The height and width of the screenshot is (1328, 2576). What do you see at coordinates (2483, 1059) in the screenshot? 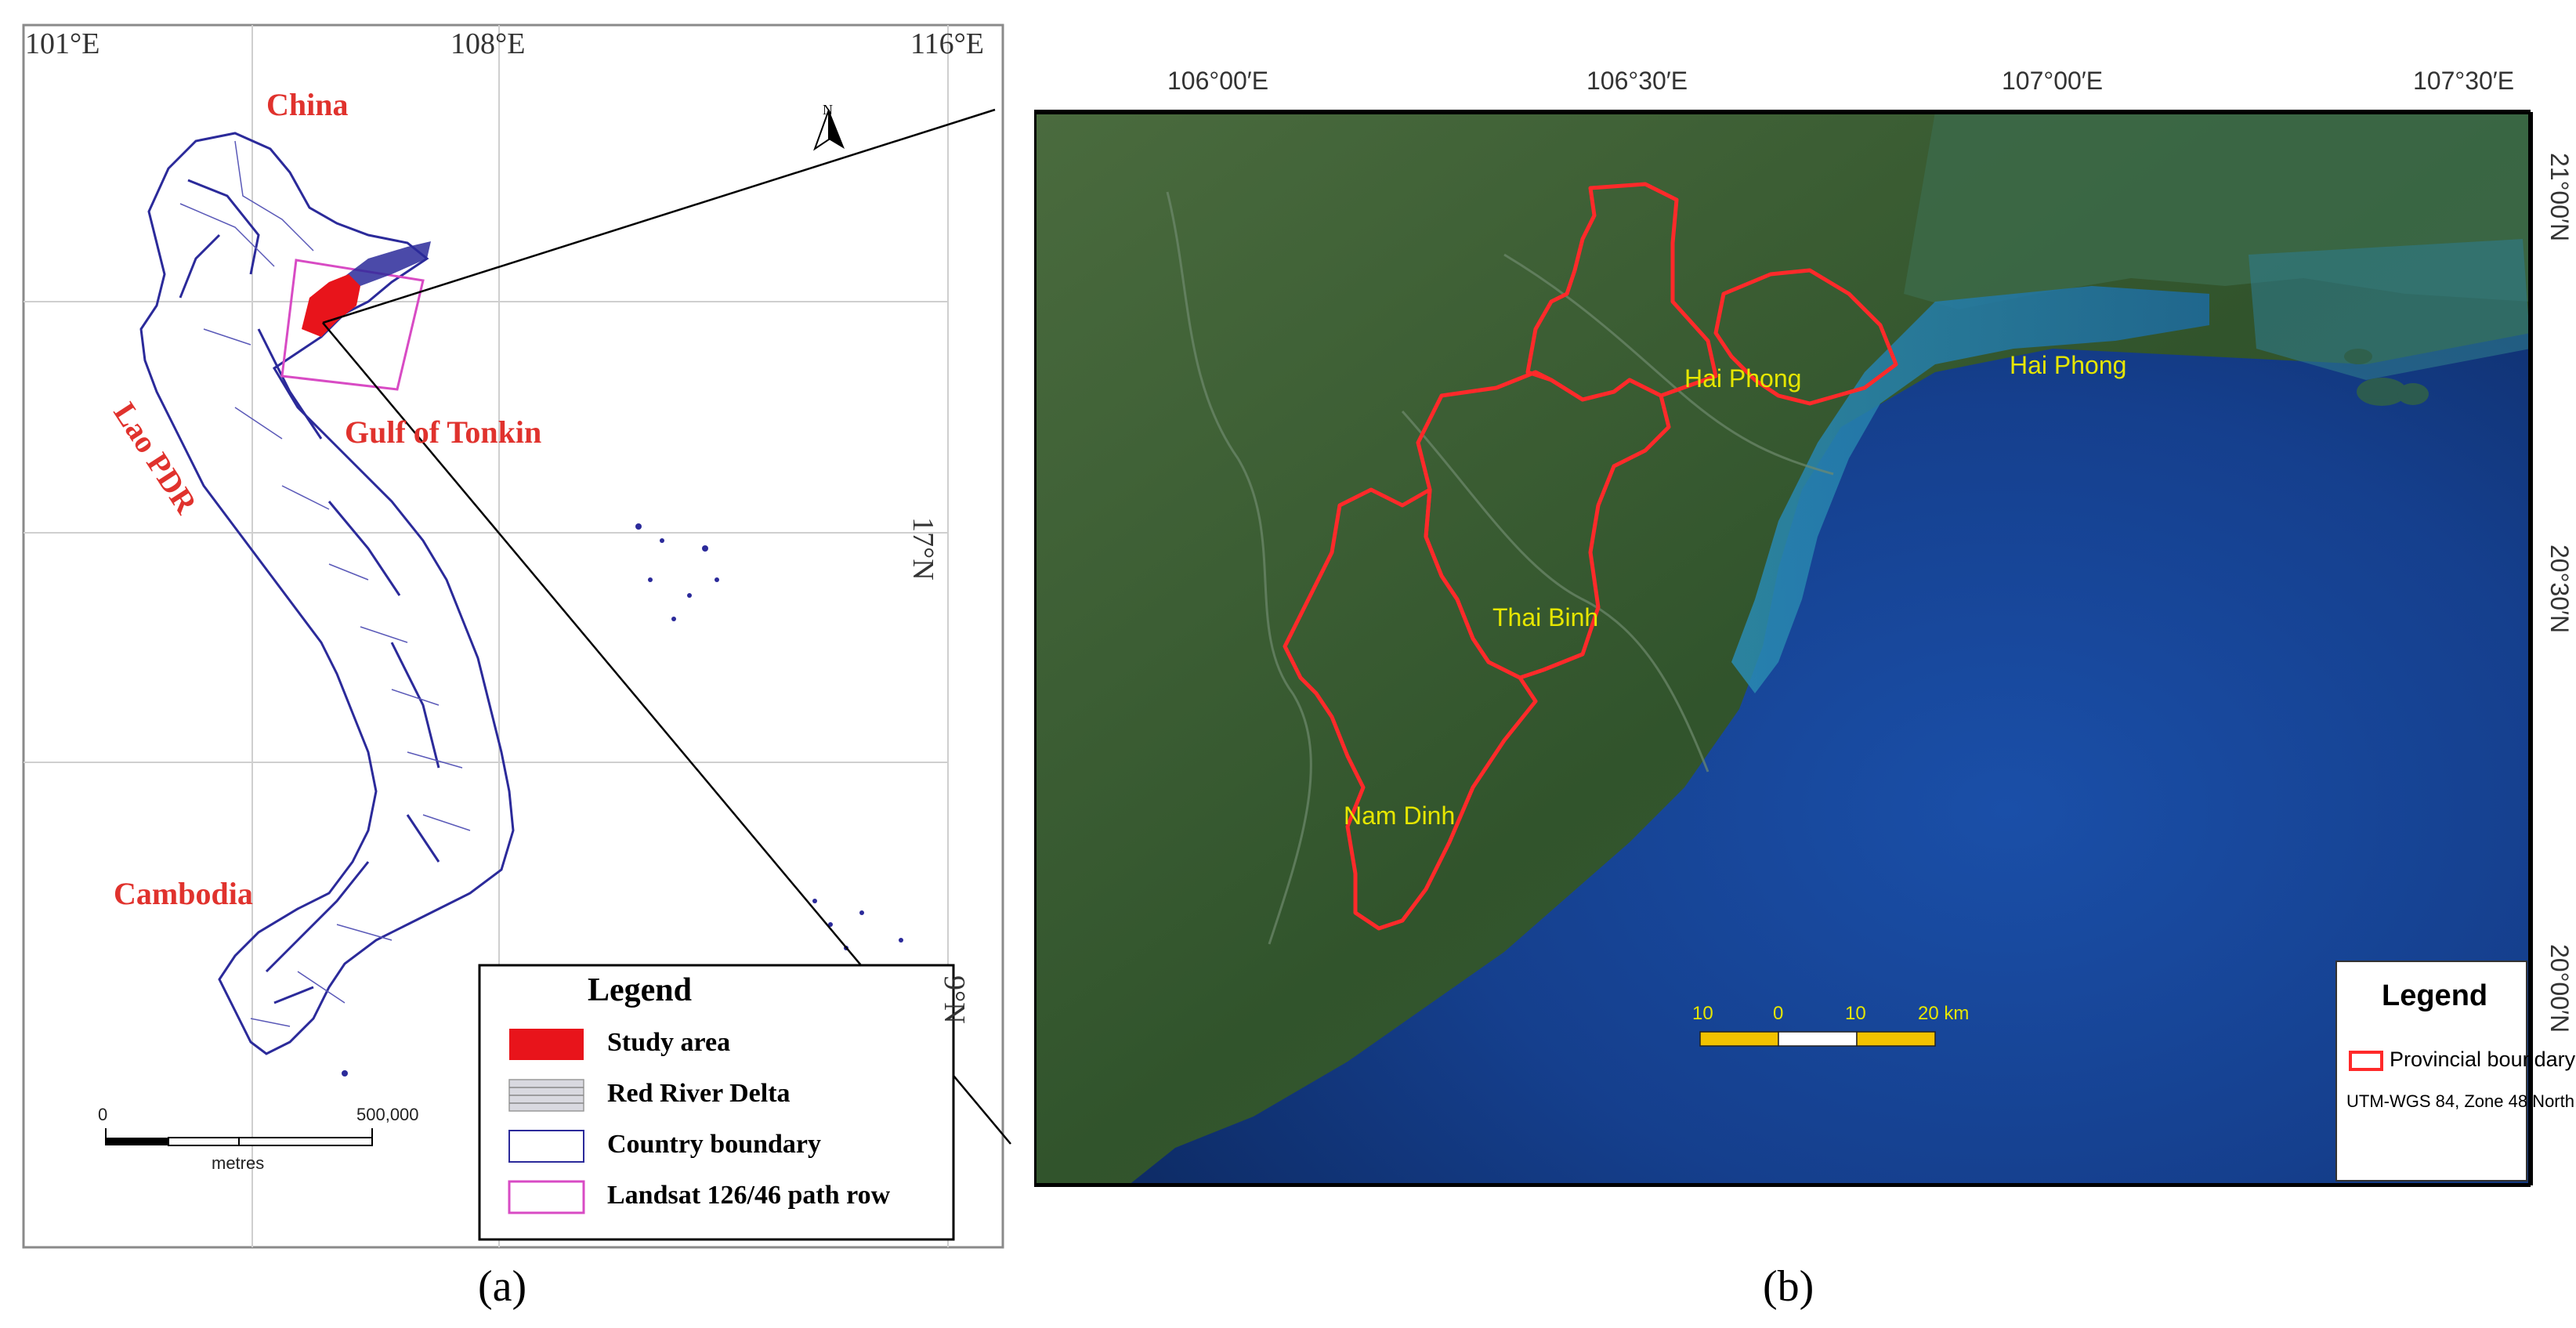
I see `legend-item-provincial-boundary: Provincial boundary` at bounding box center [2483, 1059].